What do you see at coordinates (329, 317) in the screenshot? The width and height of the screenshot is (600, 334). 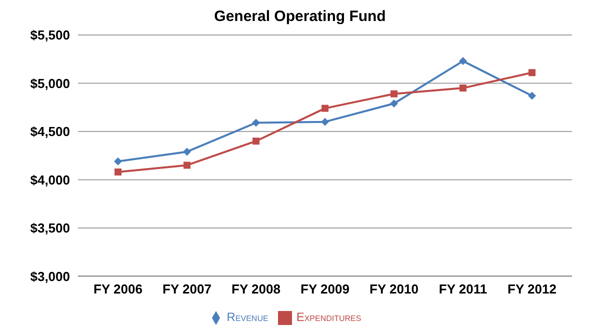 I see `legend-label: Expenditures` at bounding box center [329, 317].